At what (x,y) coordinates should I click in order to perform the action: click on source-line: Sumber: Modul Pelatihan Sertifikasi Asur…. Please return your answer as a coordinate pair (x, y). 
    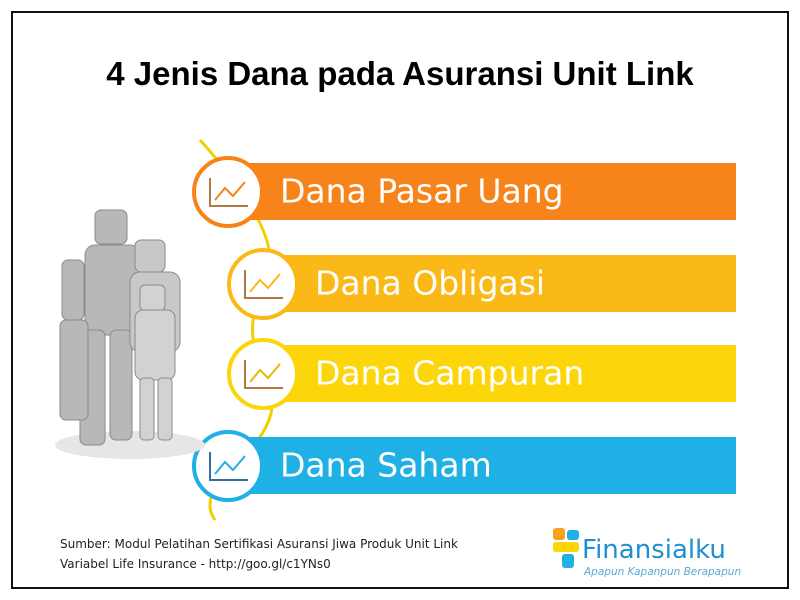
    Looking at the image, I should click on (259, 544).